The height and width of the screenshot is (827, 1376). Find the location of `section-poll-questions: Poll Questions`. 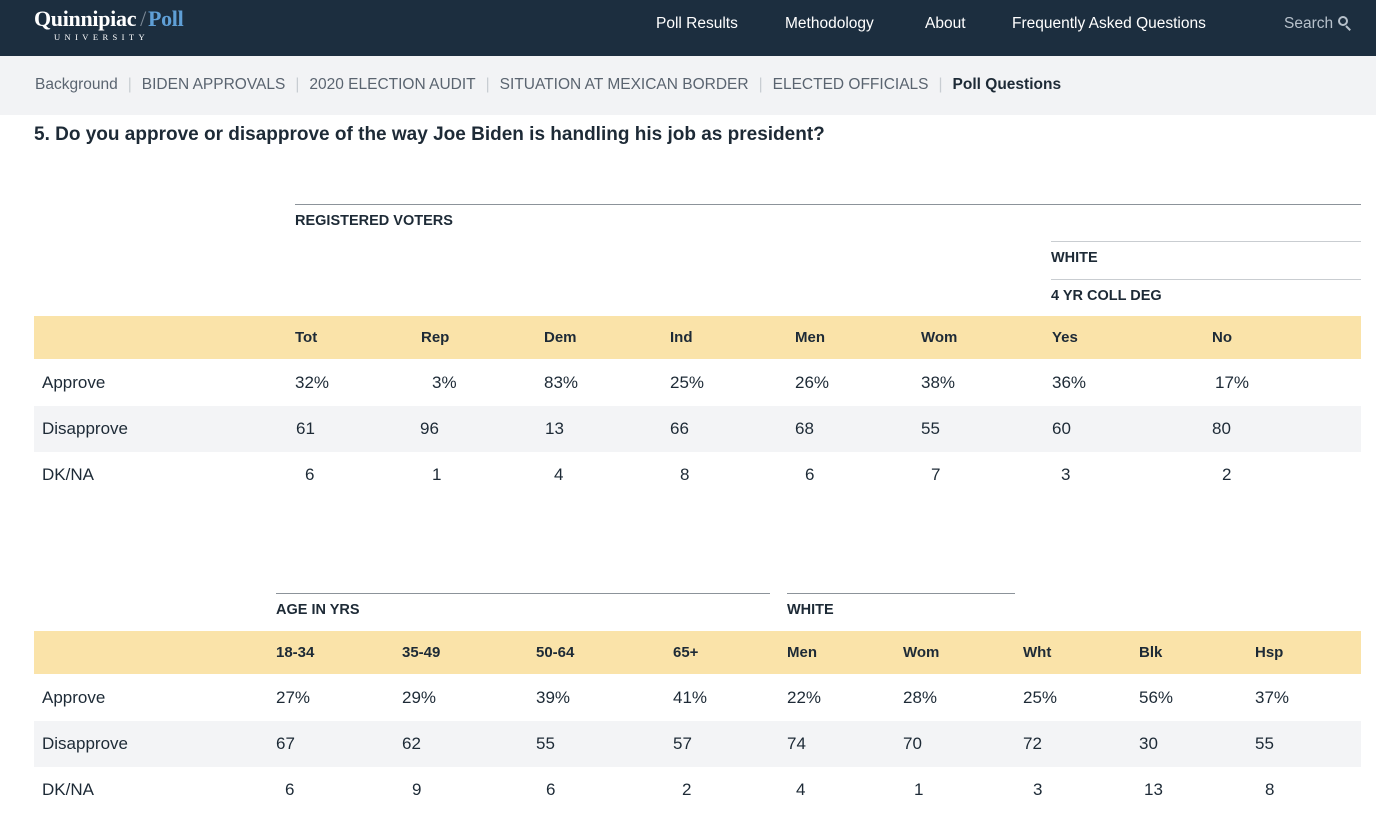

section-poll-questions: Poll Questions is located at coordinates (1007, 84).